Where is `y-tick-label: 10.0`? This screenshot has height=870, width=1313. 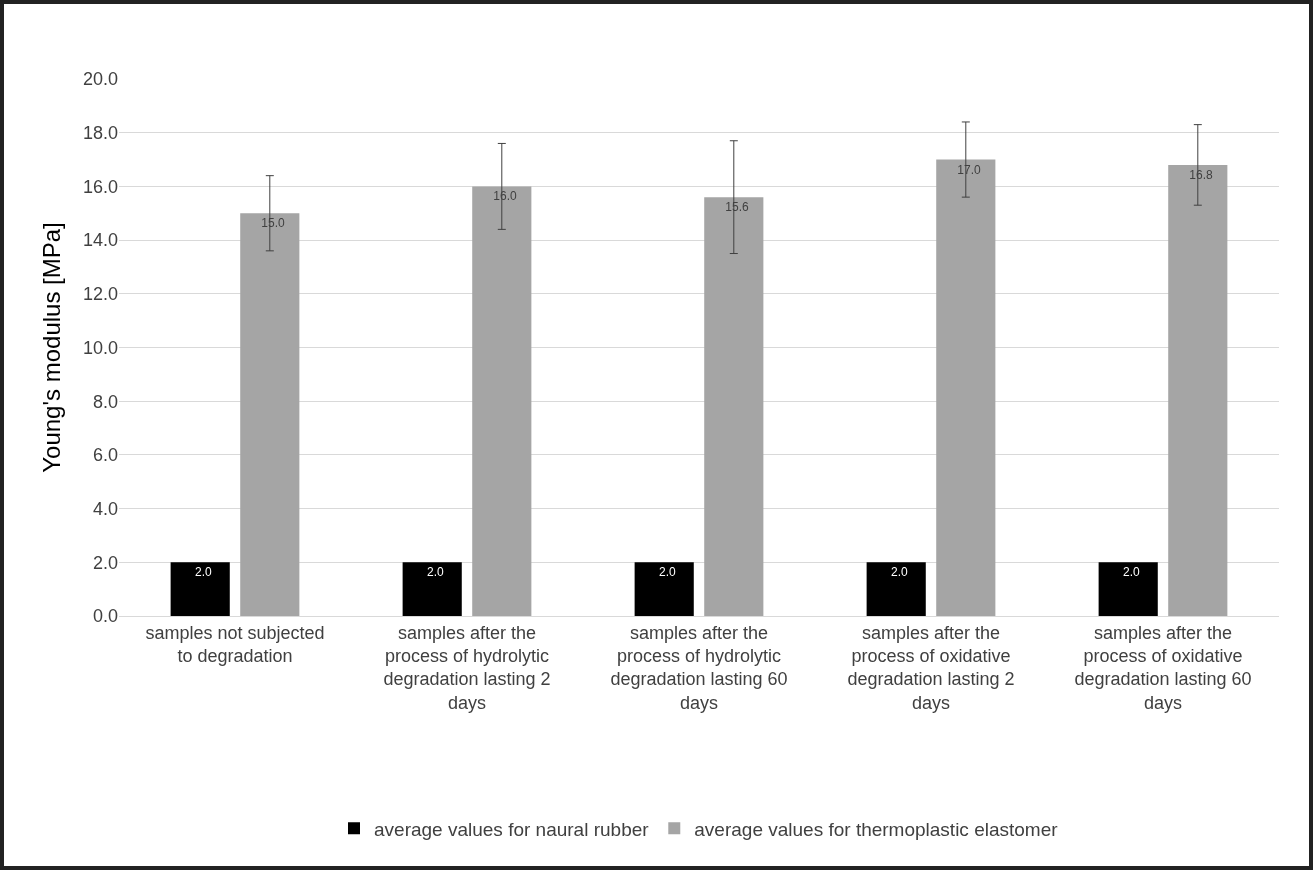 y-tick-label: 10.0 is located at coordinates (100, 347).